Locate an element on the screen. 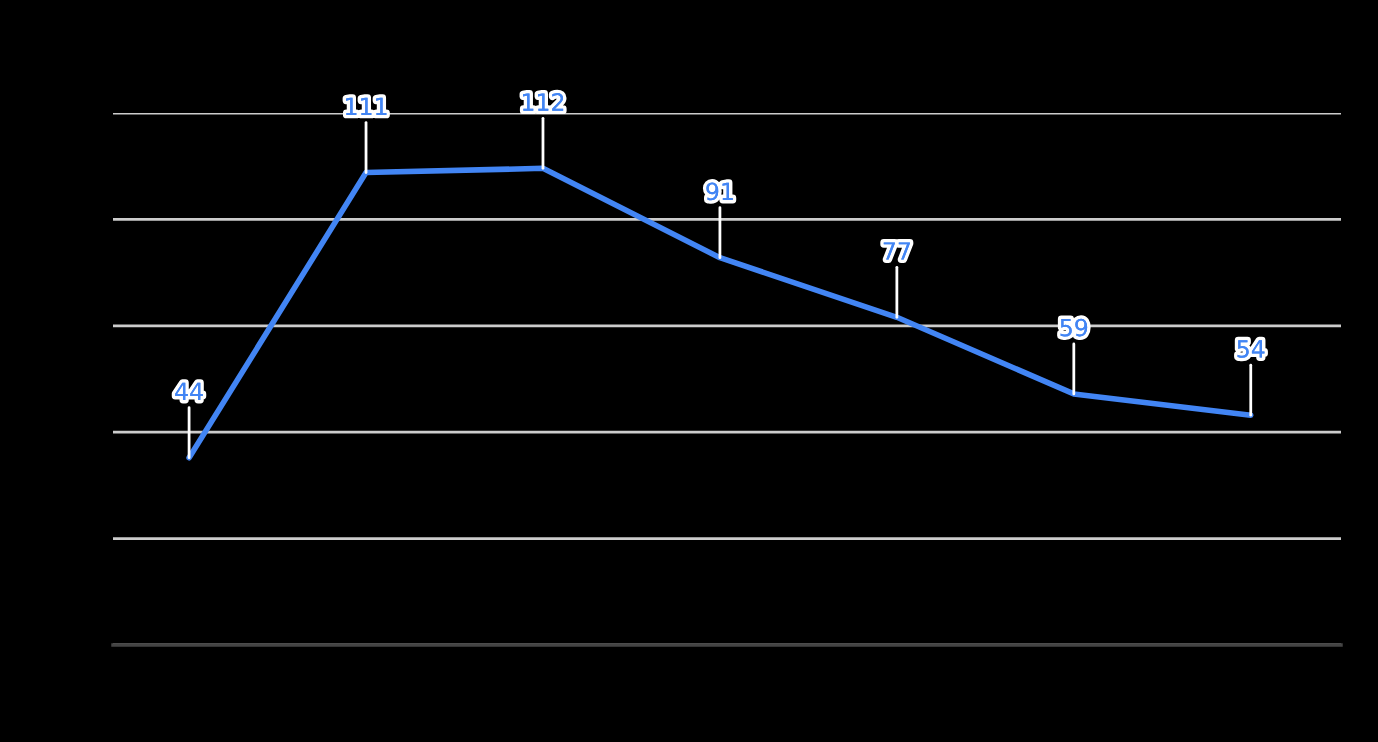  data-label: 44 is located at coordinates (189, 391).